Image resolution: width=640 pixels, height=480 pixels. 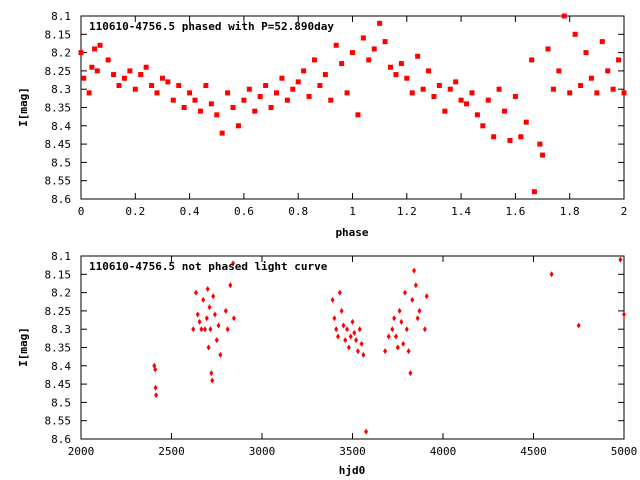 What do you see at coordinates (461, 211) in the screenshot?
I see `x-tick-label: 1.4` at bounding box center [461, 211].